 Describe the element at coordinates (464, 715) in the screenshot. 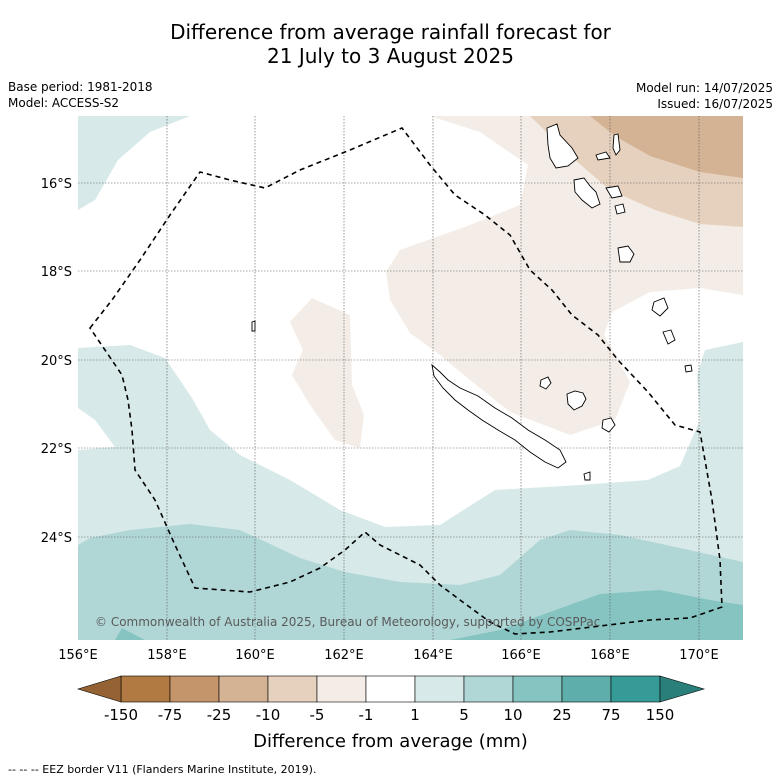

I see `colorbar-tick-label: 5` at that location.